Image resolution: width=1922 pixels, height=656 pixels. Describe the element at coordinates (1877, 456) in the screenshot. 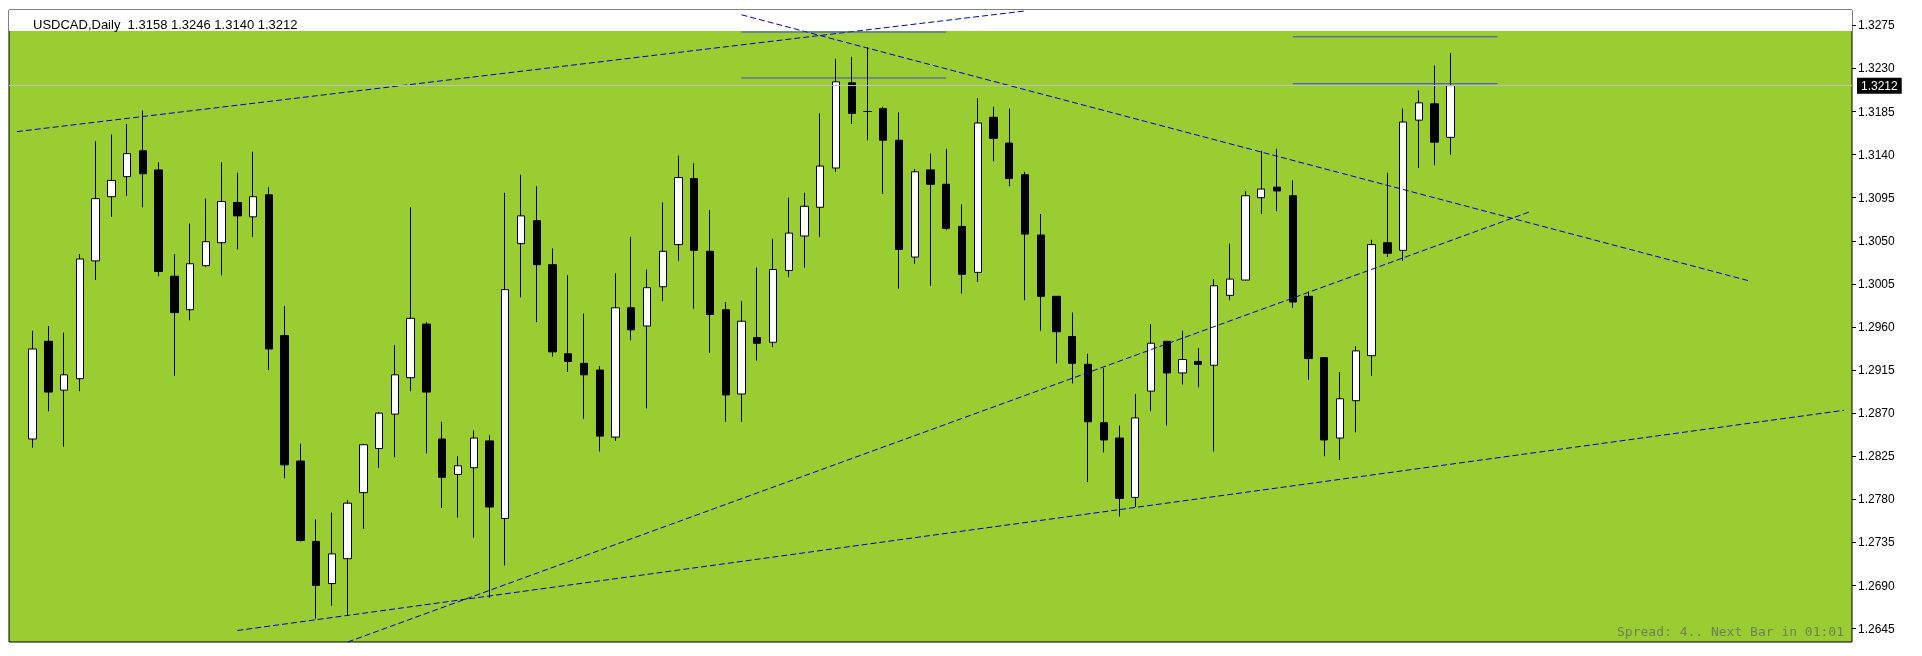

I see `y-tick-label: 1.2825` at that location.